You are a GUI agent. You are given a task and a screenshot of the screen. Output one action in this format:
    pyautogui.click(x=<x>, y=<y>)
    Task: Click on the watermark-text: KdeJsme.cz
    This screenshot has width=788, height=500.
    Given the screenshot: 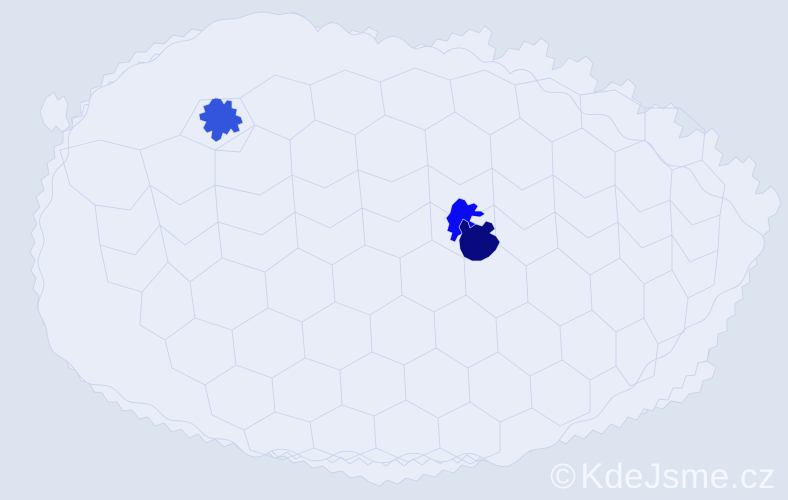 What is the action you would take?
    pyautogui.click(x=678, y=476)
    